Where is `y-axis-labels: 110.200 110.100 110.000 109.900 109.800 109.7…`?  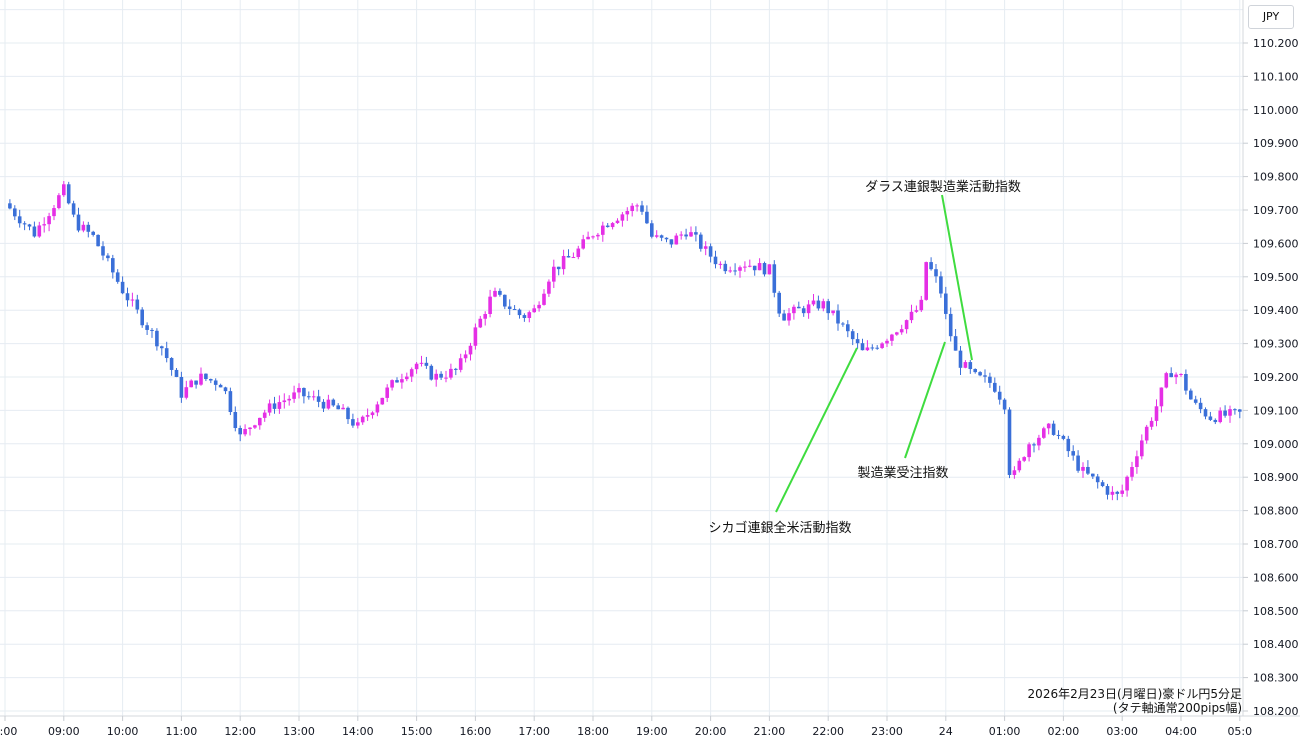 y-axis-labels: 110.200 110.100 110.000 109.900 109.800 109.7… is located at coordinates (1271, 377).